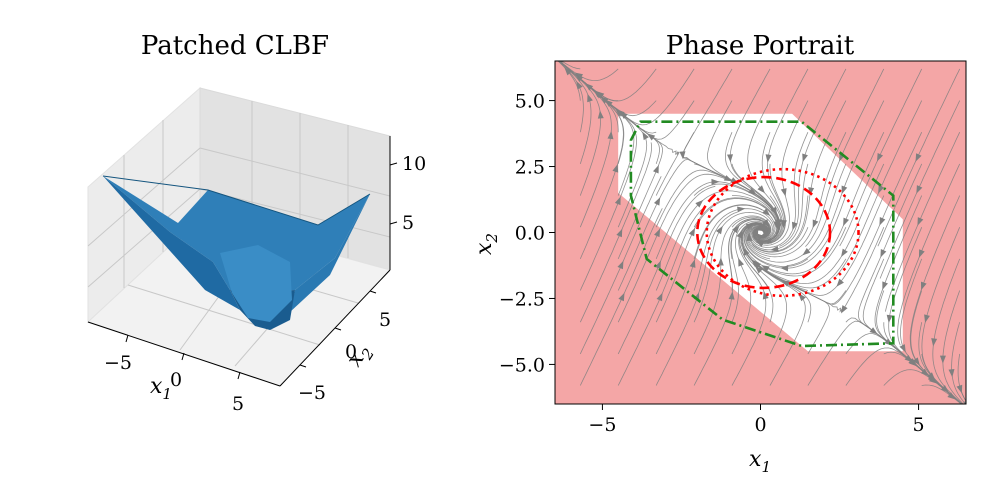 This screenshot has width=997, height=498. I want to click on level-set-dashed, so click(763, 232).